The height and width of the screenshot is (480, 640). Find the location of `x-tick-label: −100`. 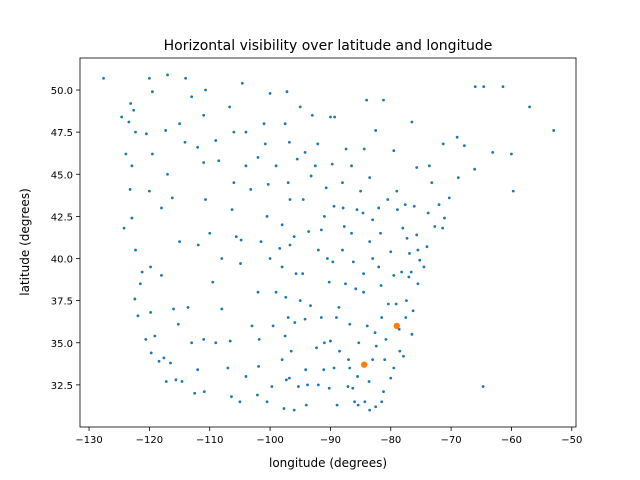

x-tick-label: −100 is located at coordinates (269, 440).